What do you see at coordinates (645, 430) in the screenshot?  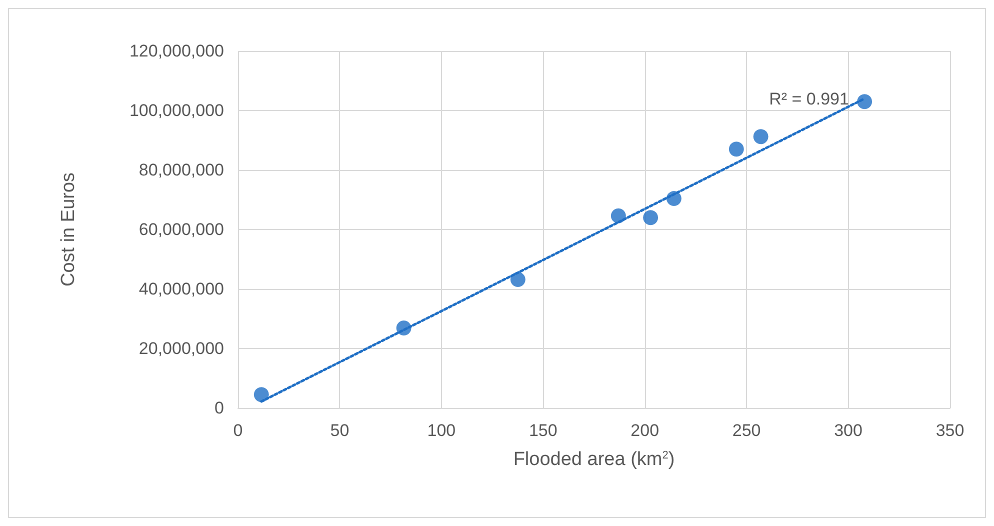 I see `x-tick-label: 200` at bounding box center [645, 430].